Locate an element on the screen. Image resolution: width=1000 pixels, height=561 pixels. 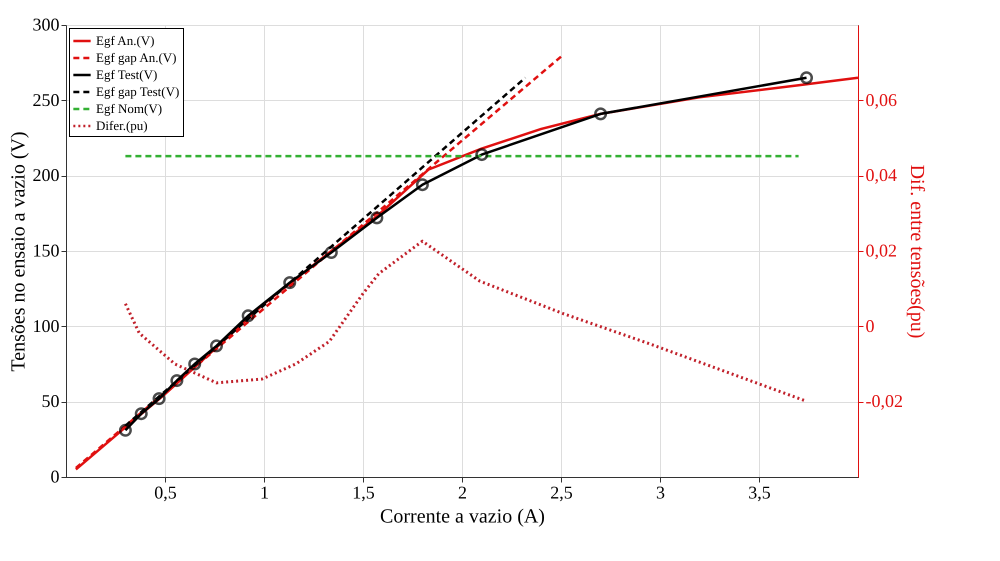
y-tick-label: 200 is located at coordinates (46, 175).